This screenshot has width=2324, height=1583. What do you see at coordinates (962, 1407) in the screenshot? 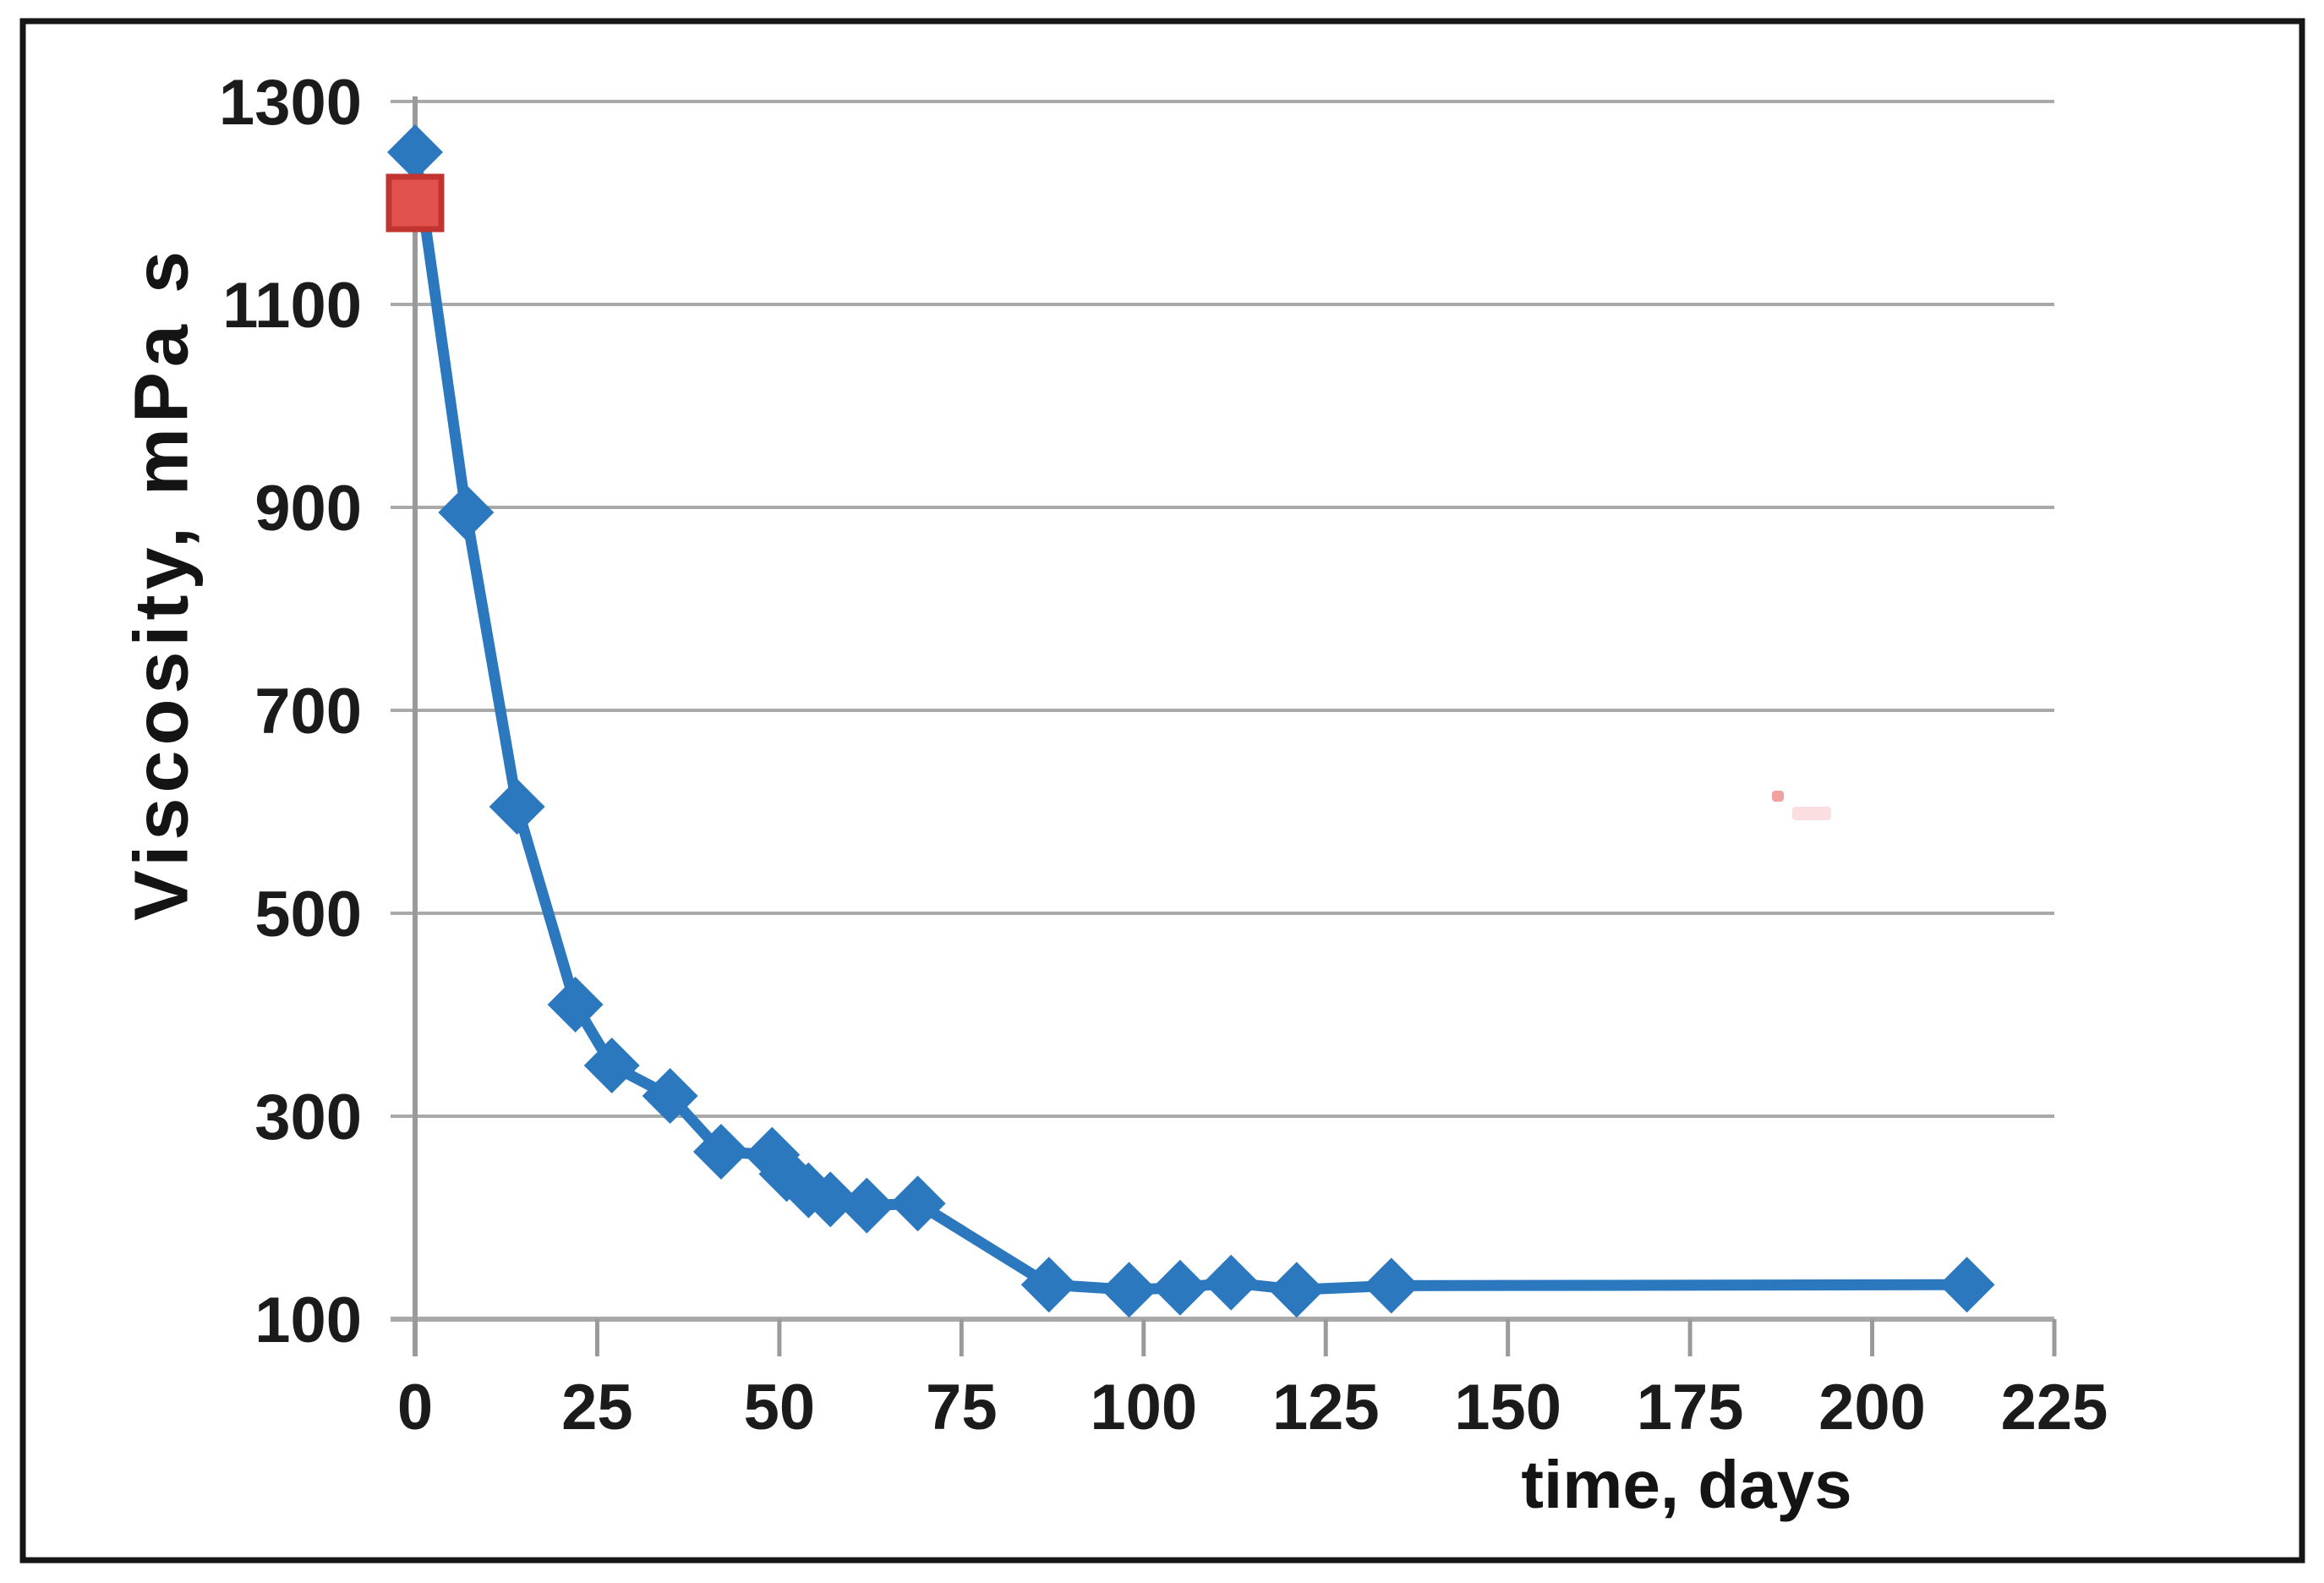
I see `x-tick-label-75: 75` at bounding box center [962, 1407].